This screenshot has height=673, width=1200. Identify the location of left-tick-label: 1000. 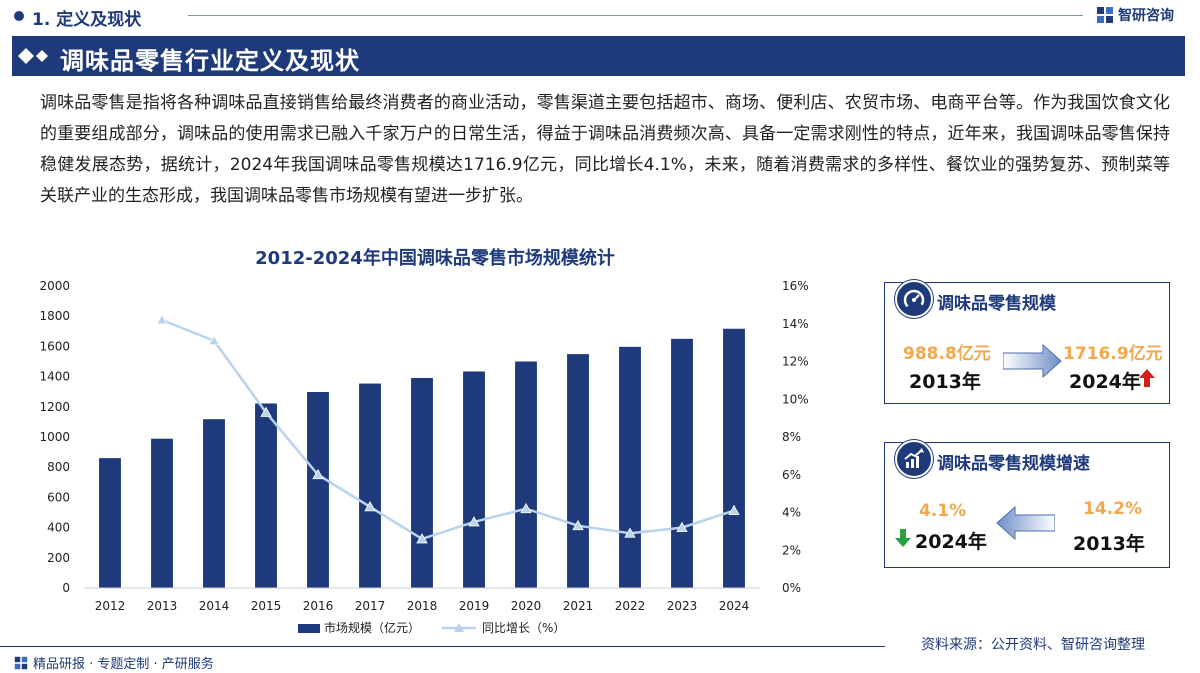
(54, 437).